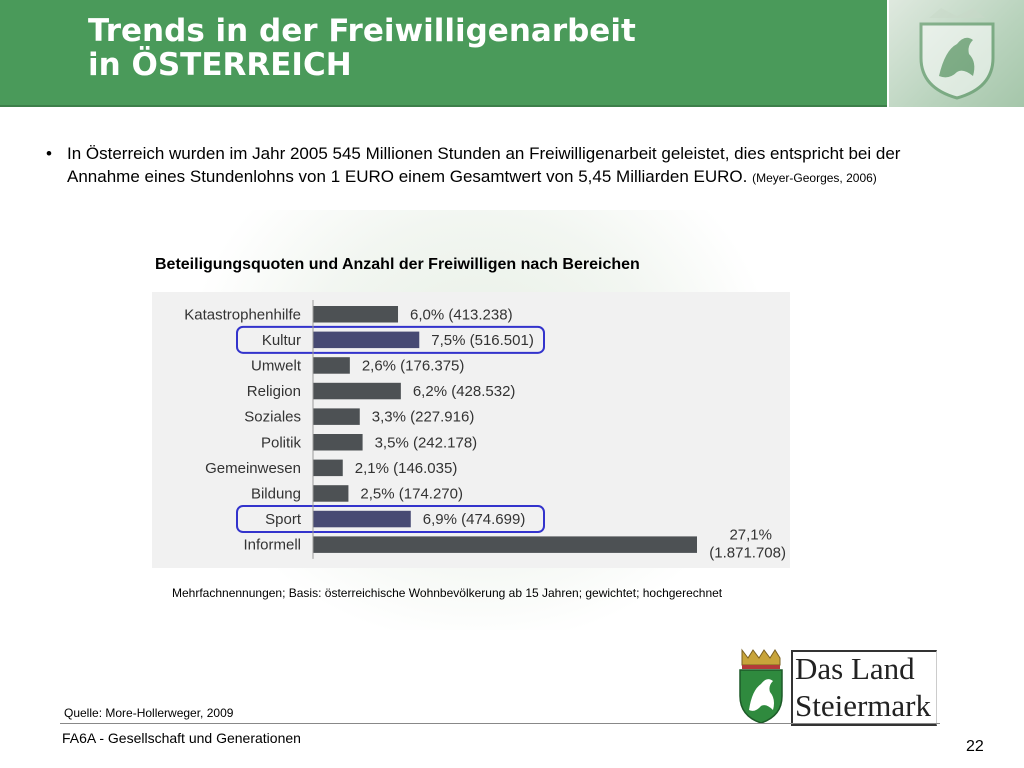 Image resolution: width=1024 pixels, height=768 pixels. I want to click on data-label-soziales: 3,3% (227.916), so click(423, 417).